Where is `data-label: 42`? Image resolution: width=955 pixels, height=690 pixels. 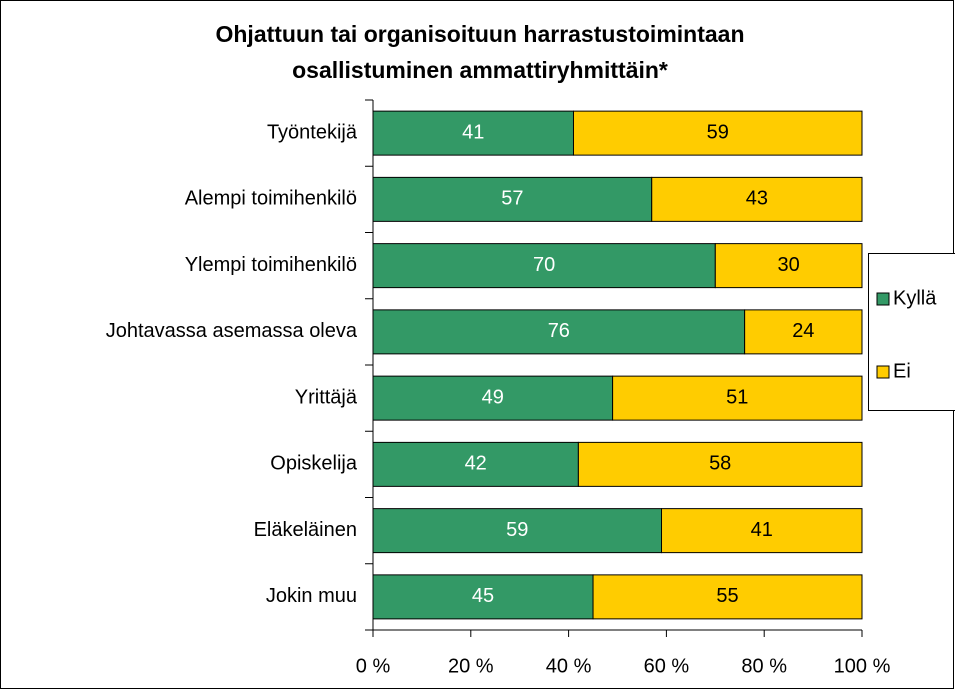 data-label: 42 is located at coordinates (476, 464).